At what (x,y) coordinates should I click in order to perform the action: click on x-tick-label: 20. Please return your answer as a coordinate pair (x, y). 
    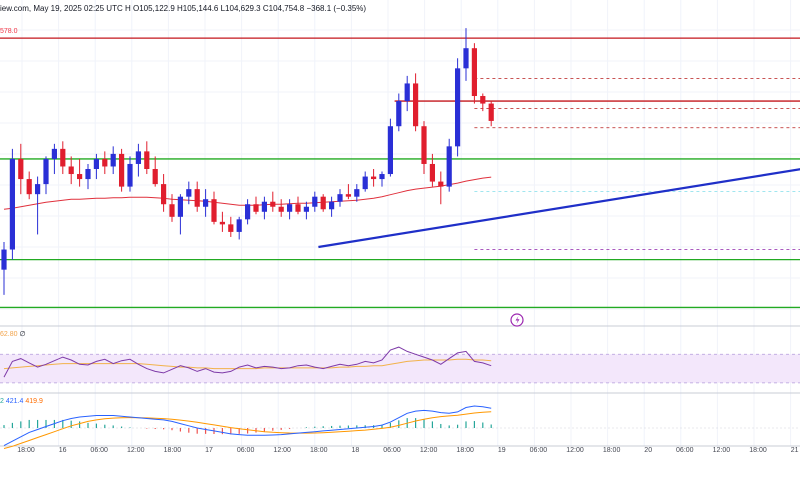
    Looking at the image, I should click on (648, 450).